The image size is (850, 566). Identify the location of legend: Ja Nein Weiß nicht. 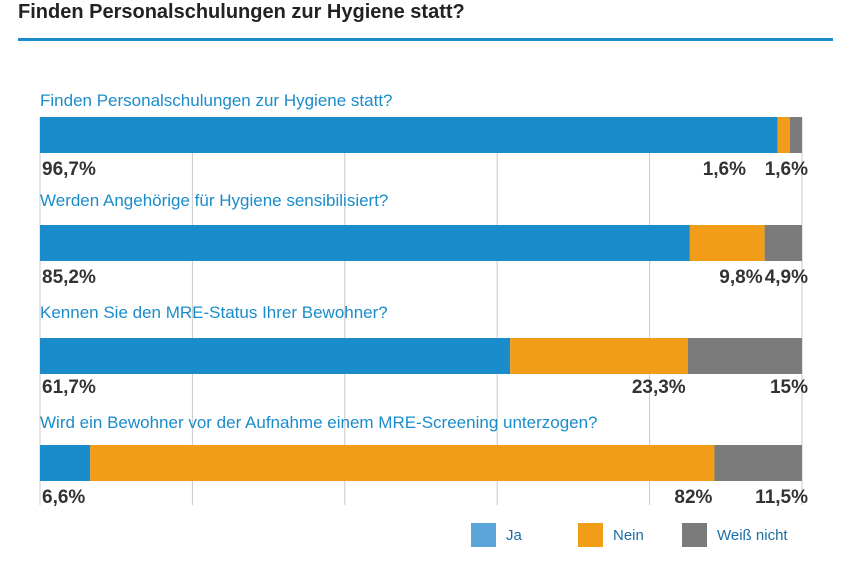
(629, 535).